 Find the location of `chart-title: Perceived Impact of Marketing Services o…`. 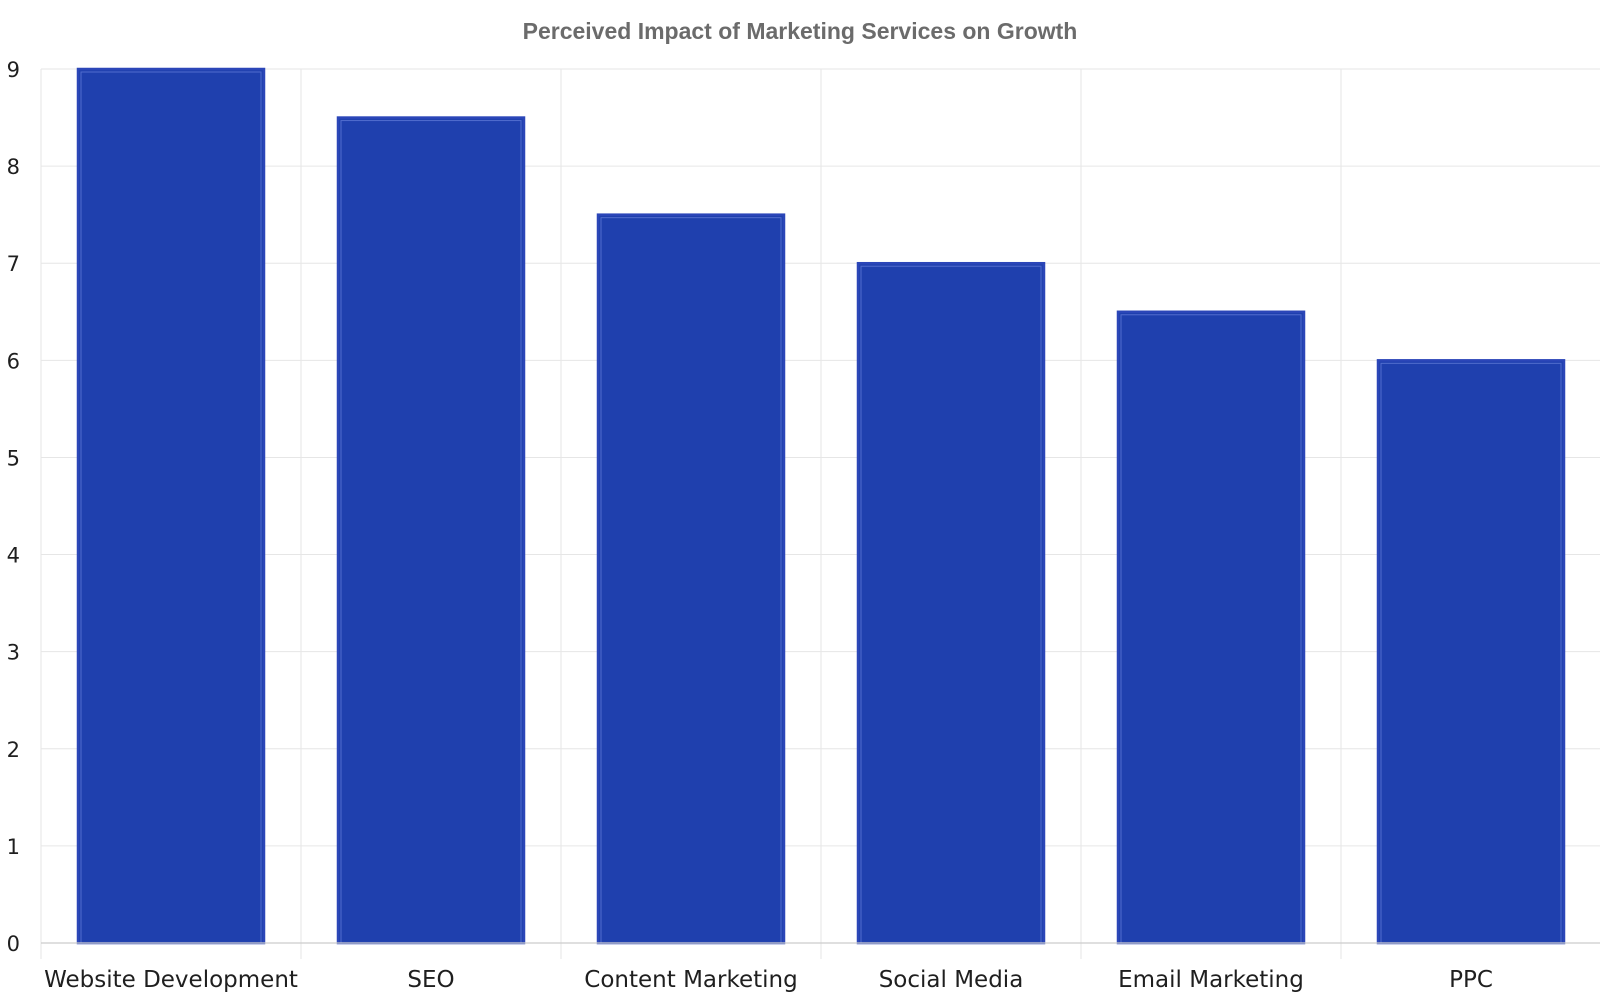

chart-title: Perceived Impact of Marketing Services o… is located at coordinates (800, 31).